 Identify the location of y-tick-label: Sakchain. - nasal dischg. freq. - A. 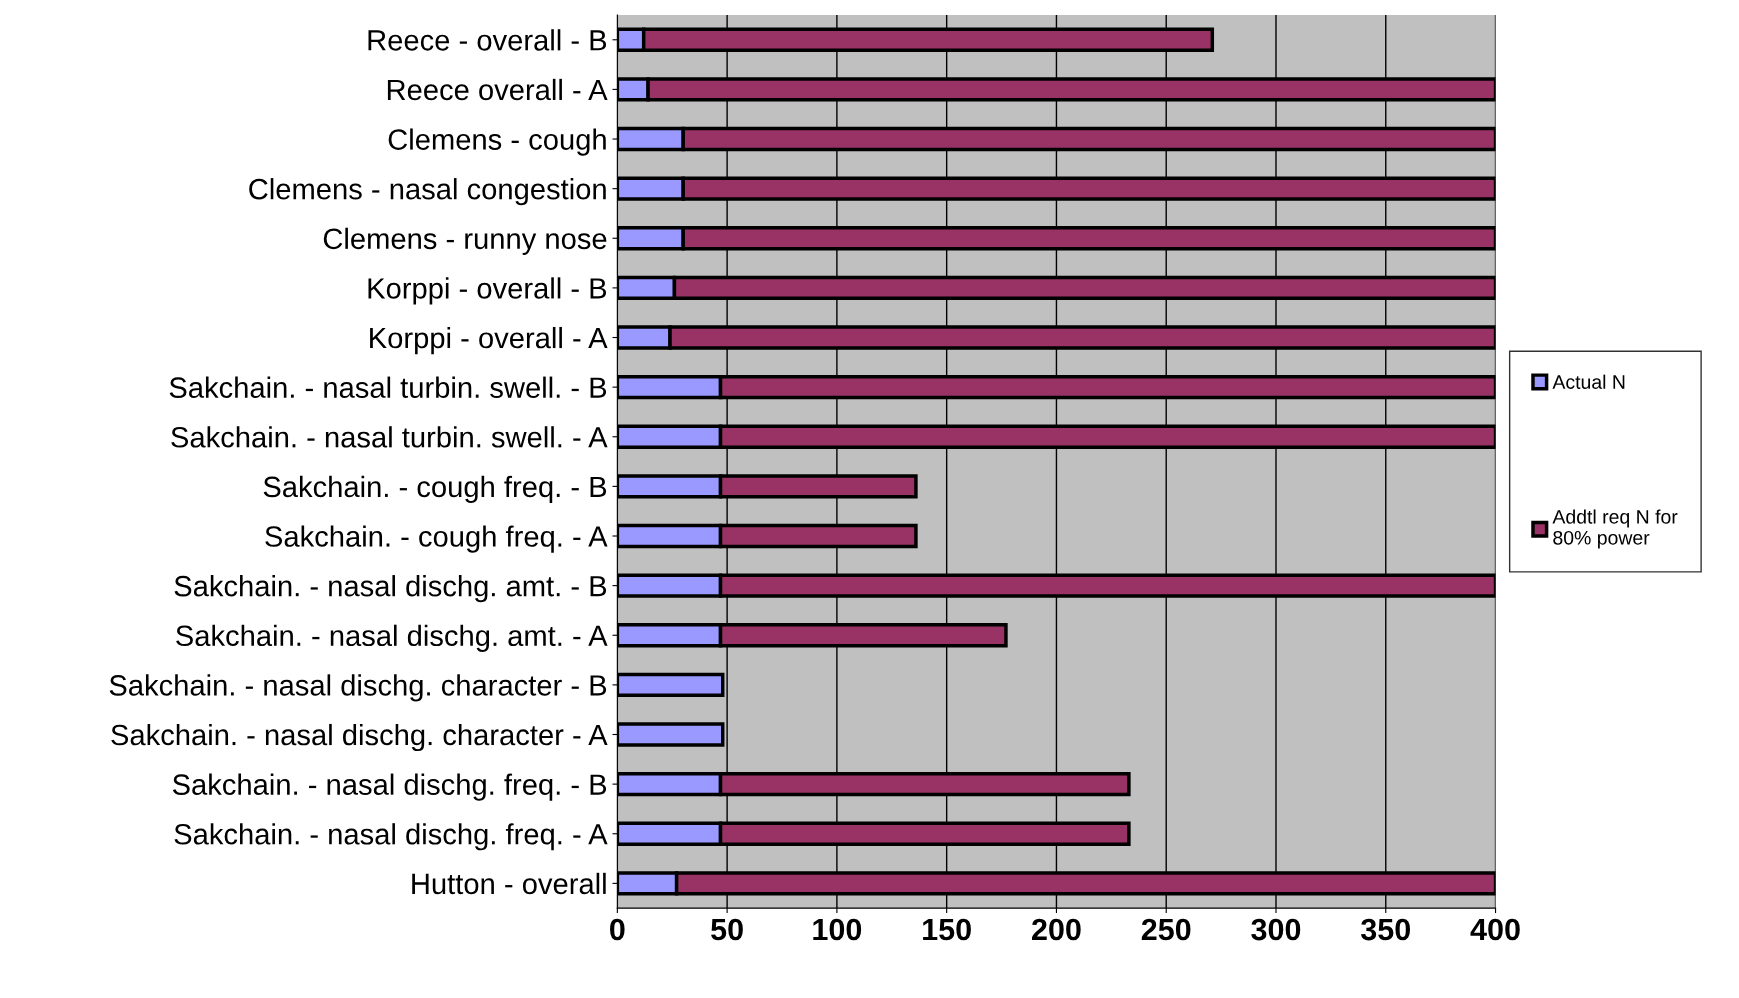
(391, 837).